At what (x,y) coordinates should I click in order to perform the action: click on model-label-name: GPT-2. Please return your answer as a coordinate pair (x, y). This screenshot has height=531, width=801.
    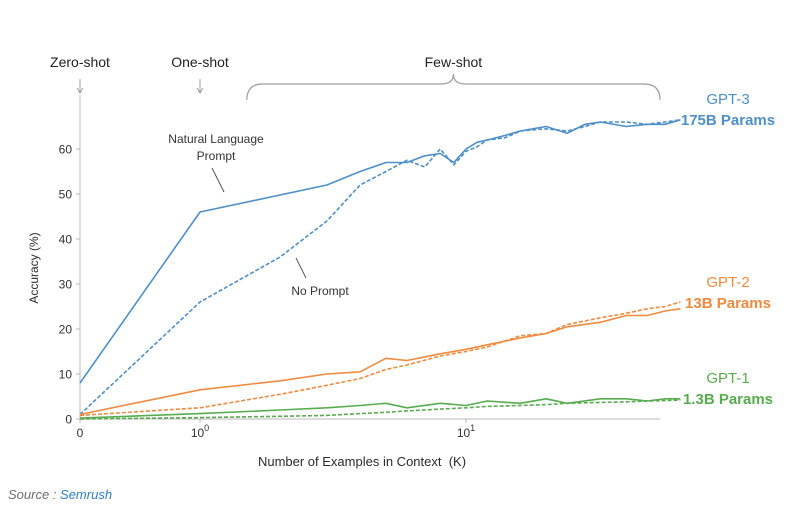
    Looking at the image, I should click on (727, 282).